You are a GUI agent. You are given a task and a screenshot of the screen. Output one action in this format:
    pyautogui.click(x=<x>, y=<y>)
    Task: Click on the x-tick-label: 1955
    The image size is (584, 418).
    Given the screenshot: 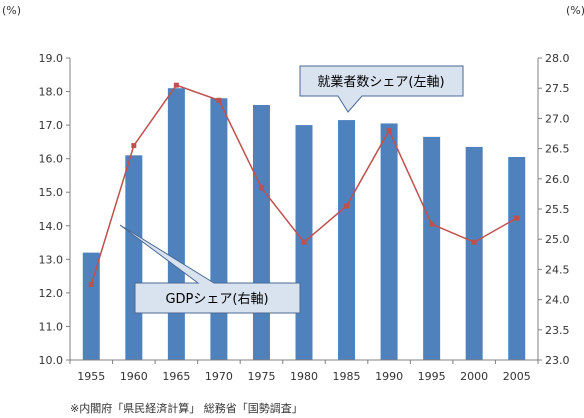 What is the action you would take?
    pyautogui.click(x=91, y=376)
    